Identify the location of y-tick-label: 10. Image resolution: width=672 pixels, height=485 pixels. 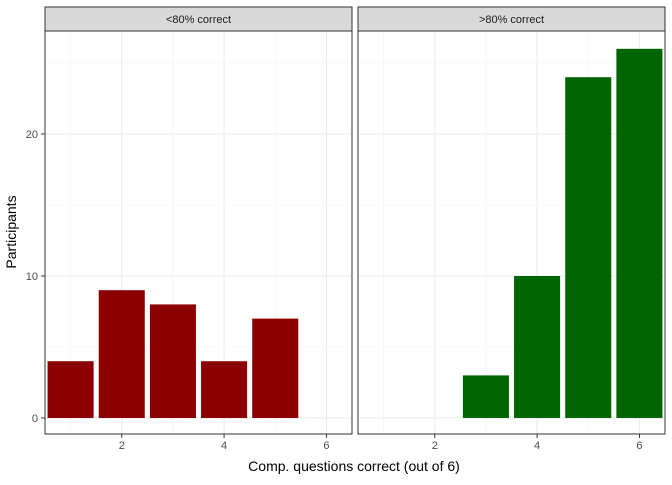
(32, 277).